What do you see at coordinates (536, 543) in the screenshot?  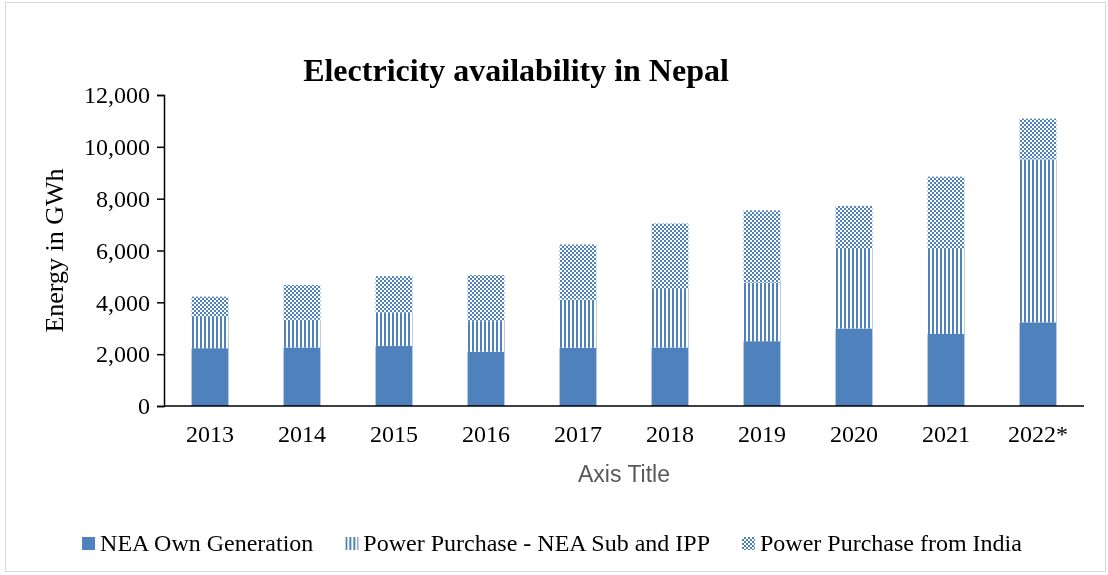 I see `legend-label: Power Purchase - NEA Sub and IPP` at bounding box center [536, 543].